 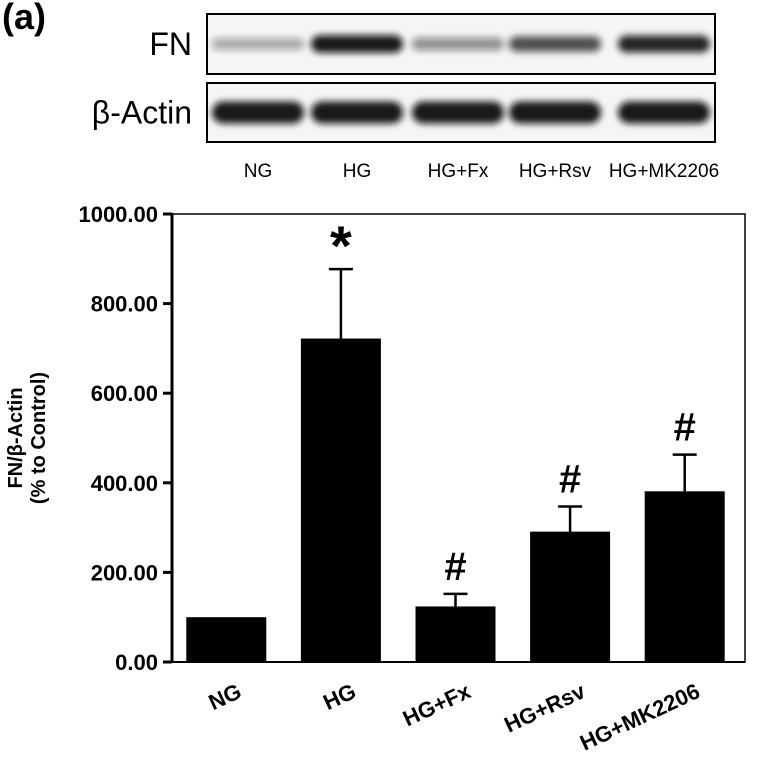 What do you see at coordinates (142, 113) in the screenshot?
I see `blot-row-label: β-Actin` at bounding box center [142, 113].